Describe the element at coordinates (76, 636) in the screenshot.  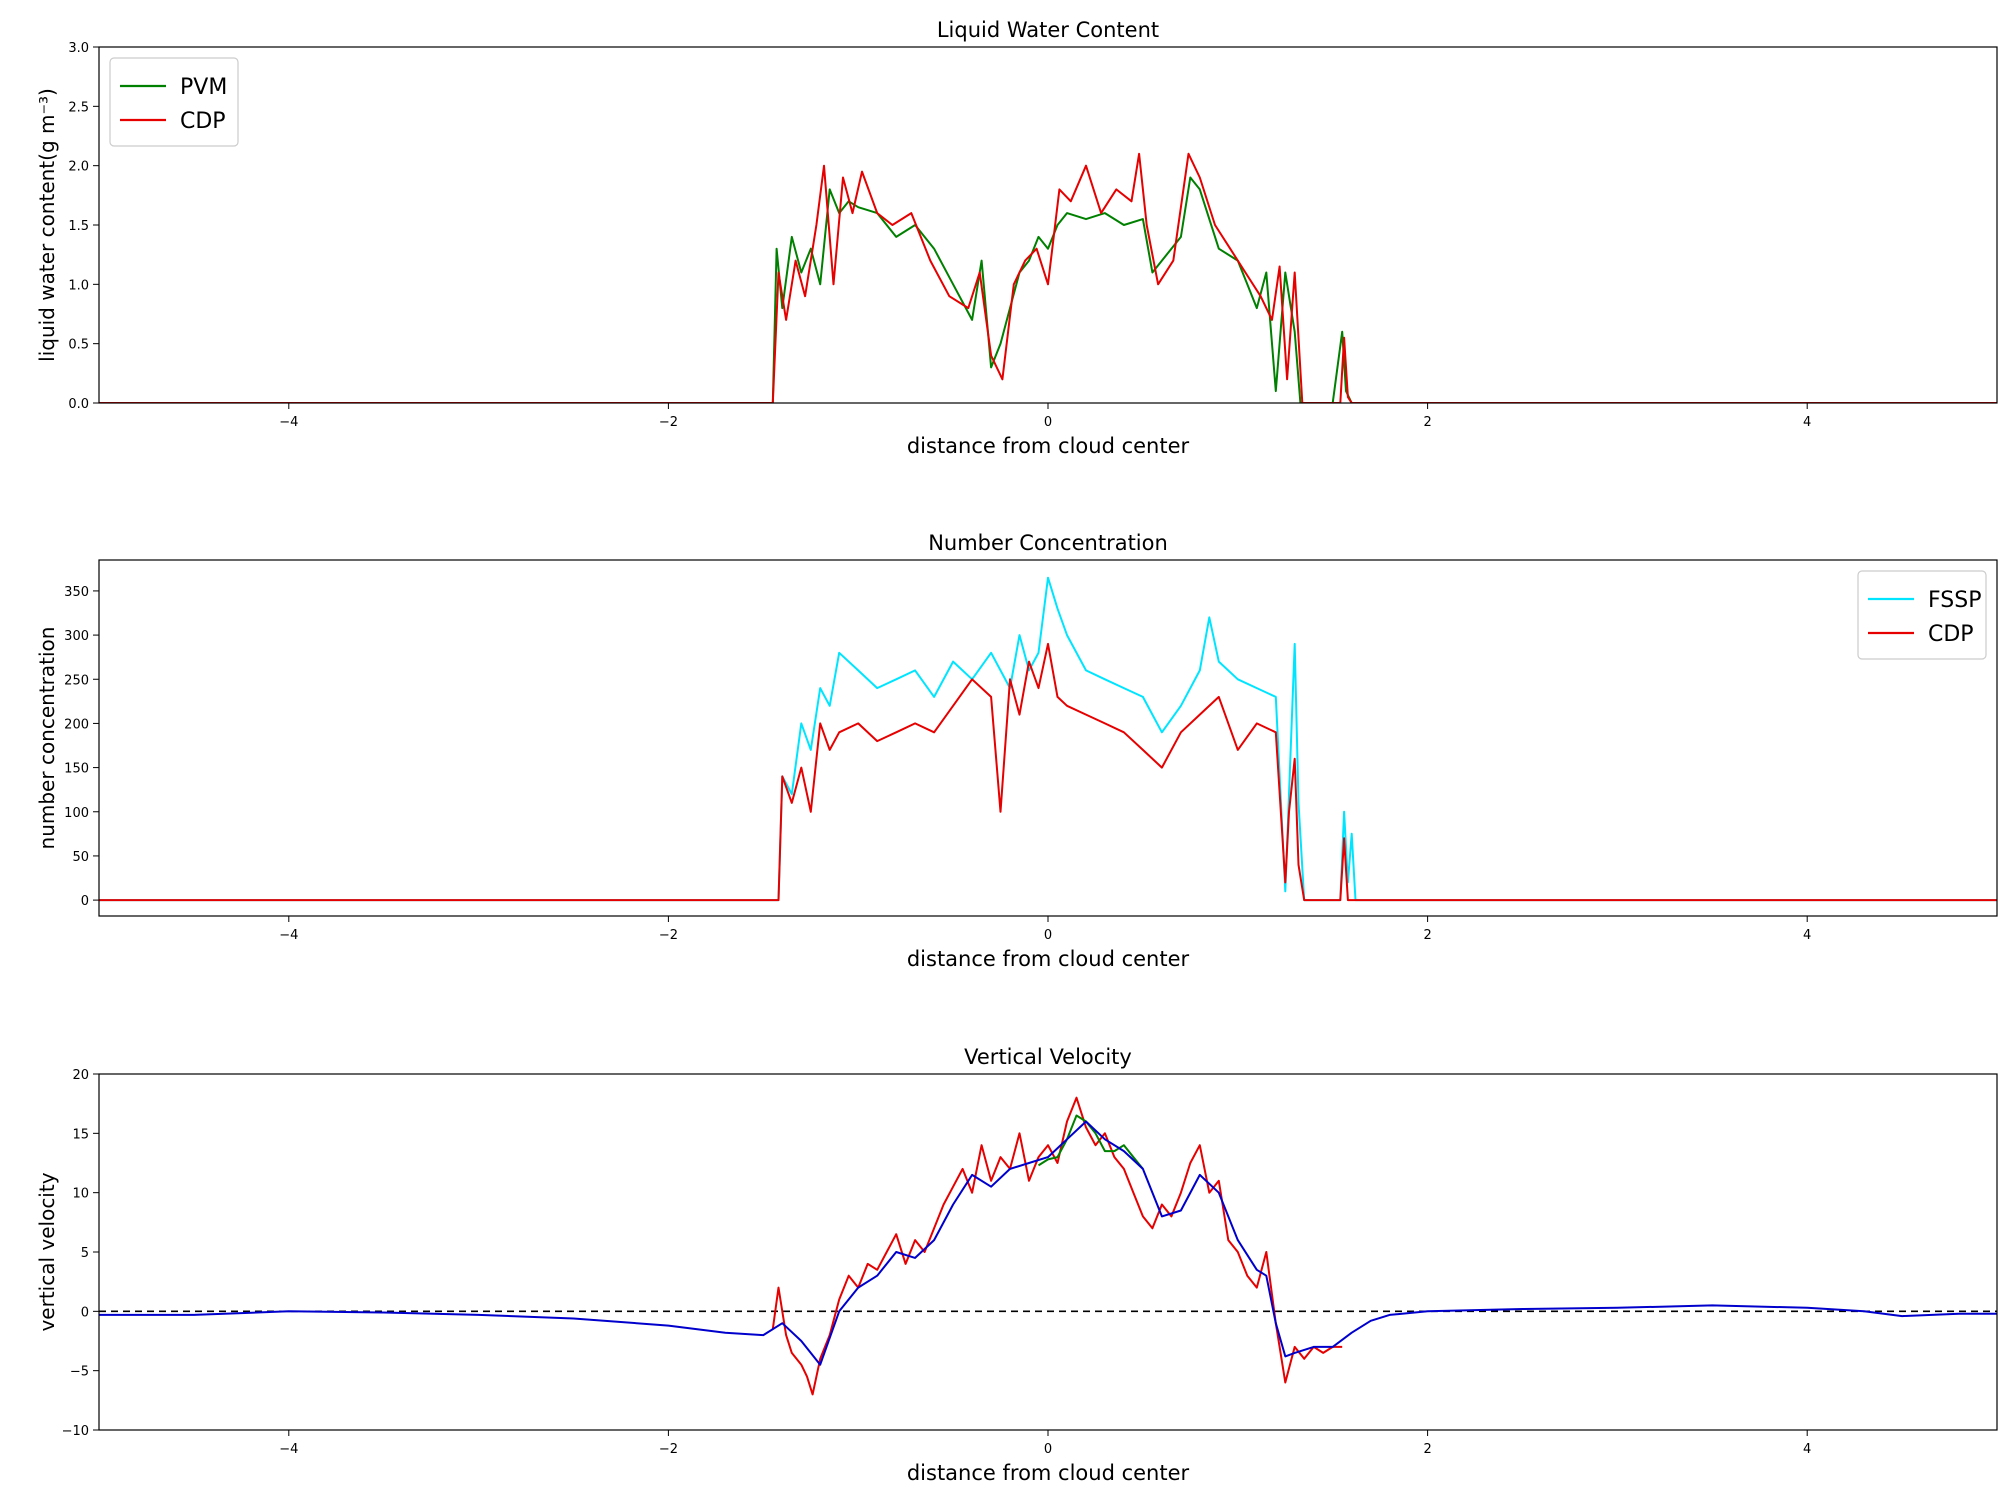
I see `y-tick-label: 300` at that location.